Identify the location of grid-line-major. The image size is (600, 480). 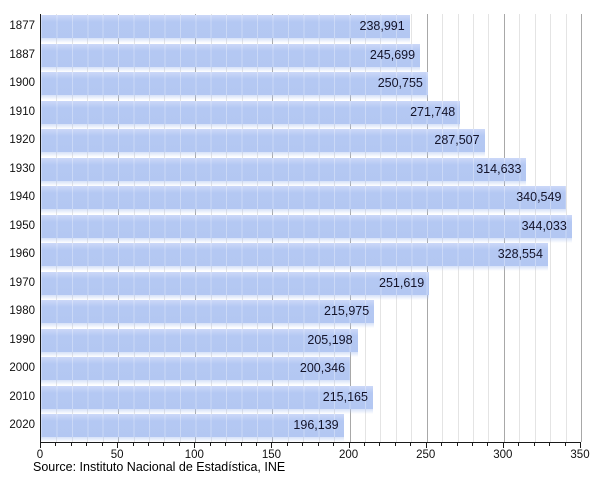
(581, 228).